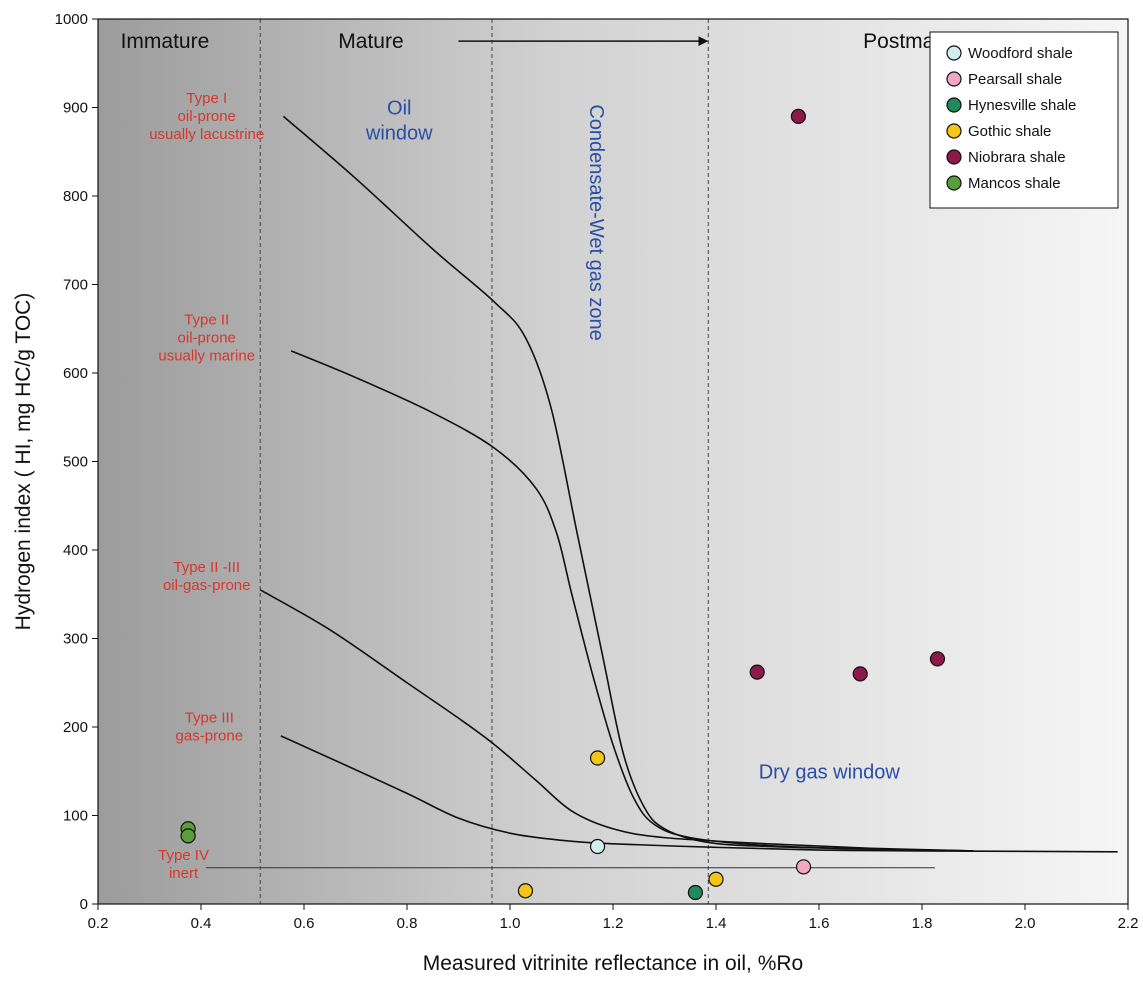 This screenshot has width=1143, height=981. I want to click on legend-marker-gothic-shale, so click(954, 131).